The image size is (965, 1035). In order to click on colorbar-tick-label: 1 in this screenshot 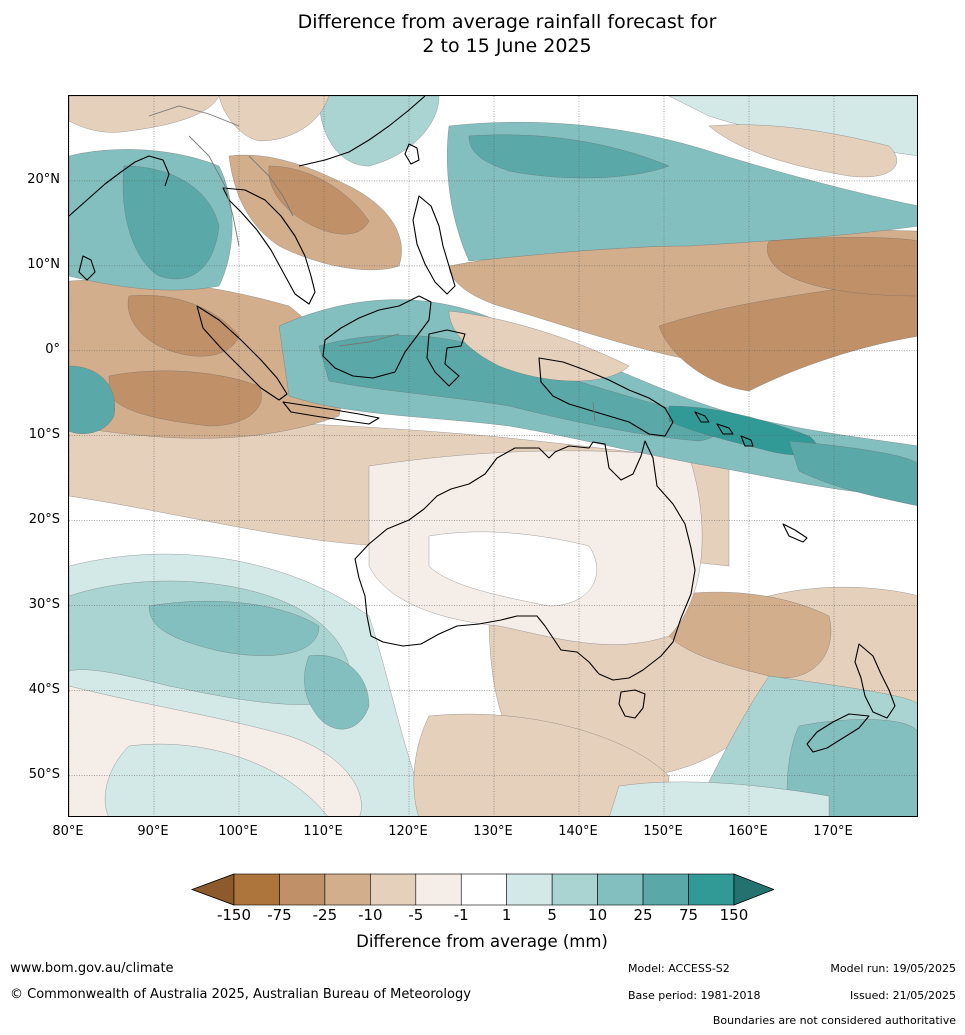, I will do `click(506, 915)`.